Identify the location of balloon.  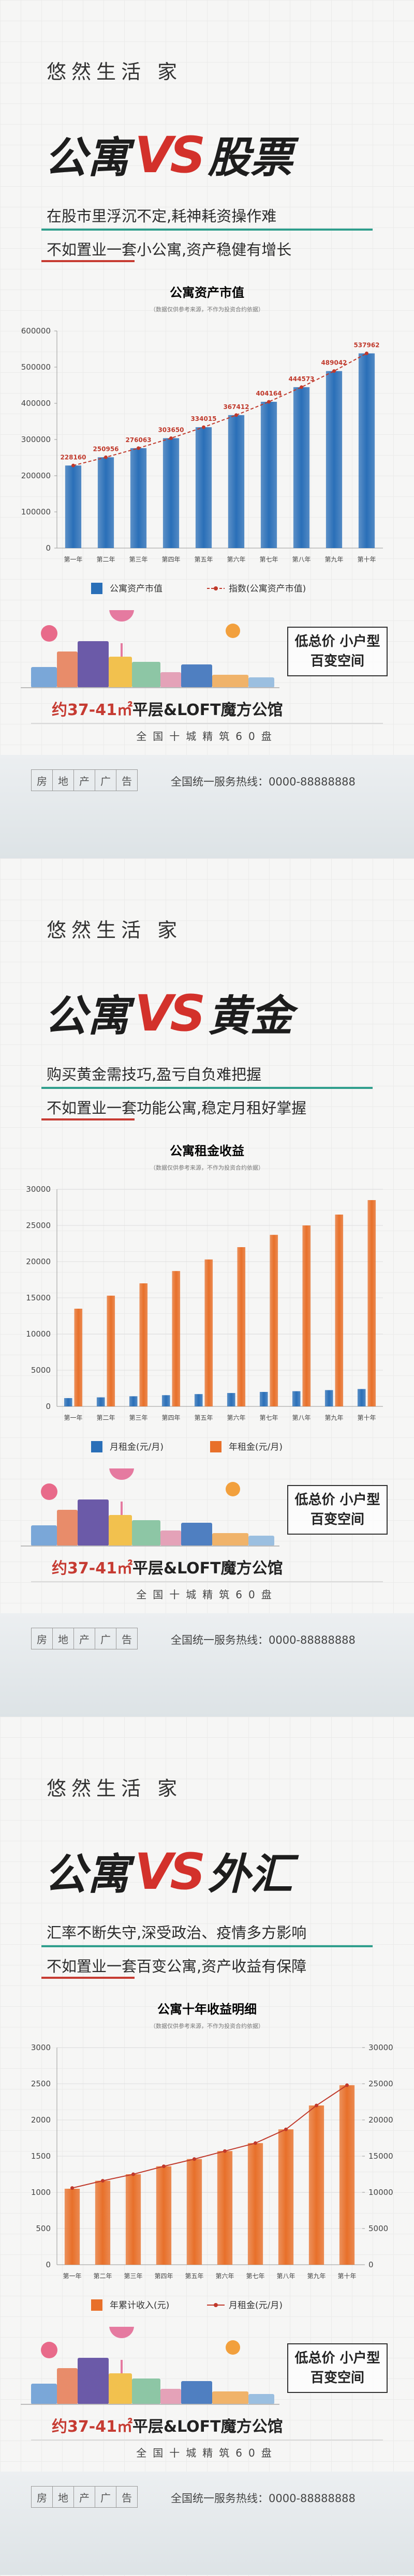
(233, 631).